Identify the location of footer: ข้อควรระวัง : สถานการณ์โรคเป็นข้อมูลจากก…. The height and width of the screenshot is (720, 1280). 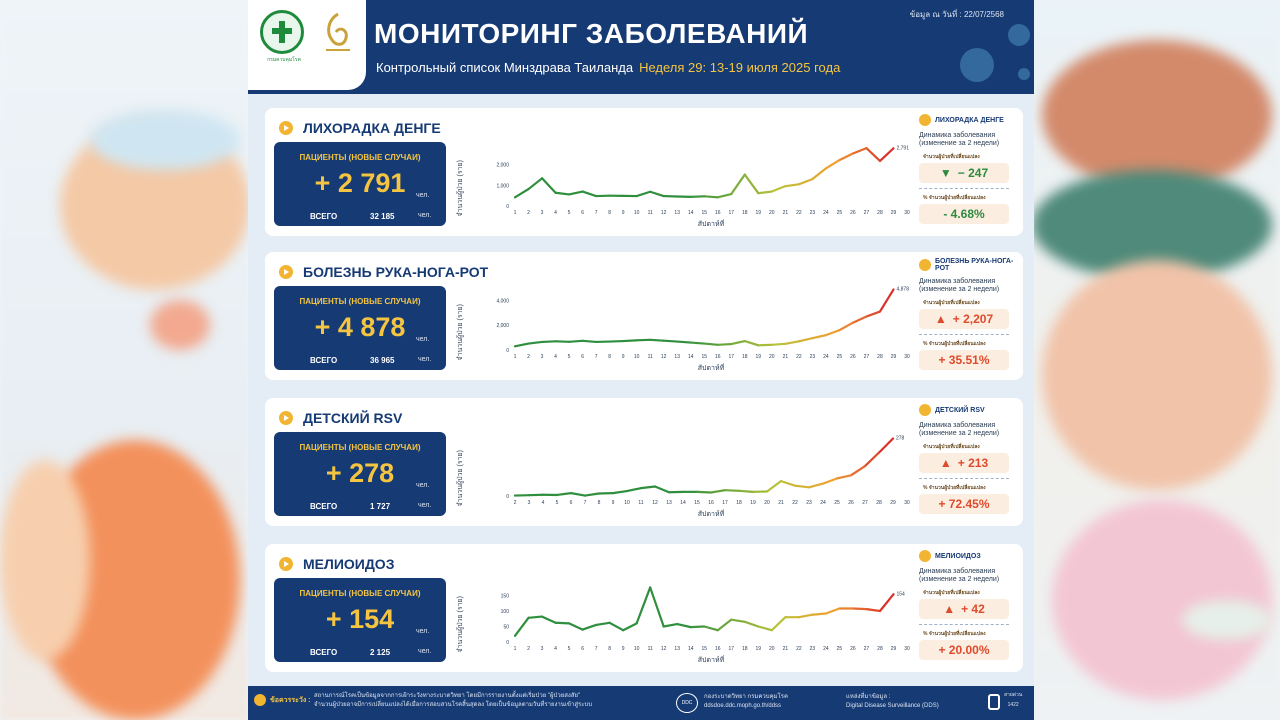
(641, 703).